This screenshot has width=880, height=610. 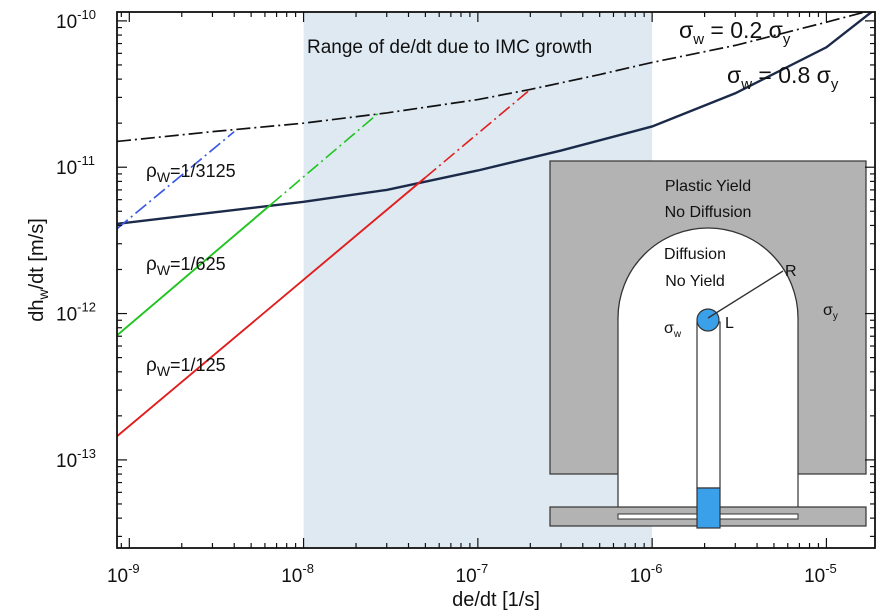 What do you see at coordinates (76, 459) in the screenshot?
I see `y-tick-label-0: 10-13` at bounding box center [76, 459].